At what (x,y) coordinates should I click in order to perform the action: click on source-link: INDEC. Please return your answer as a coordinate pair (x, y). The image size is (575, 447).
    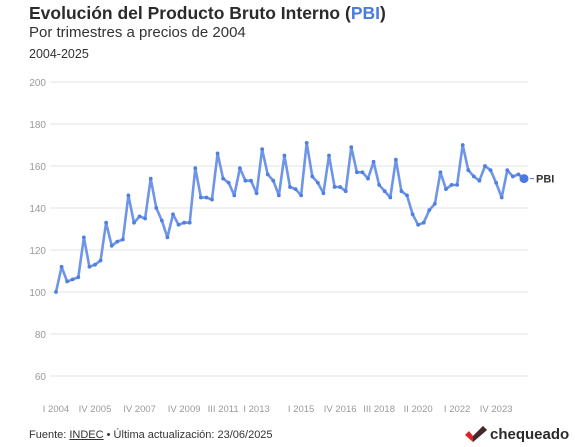
    Looking at the image, I should click on (86, 435).